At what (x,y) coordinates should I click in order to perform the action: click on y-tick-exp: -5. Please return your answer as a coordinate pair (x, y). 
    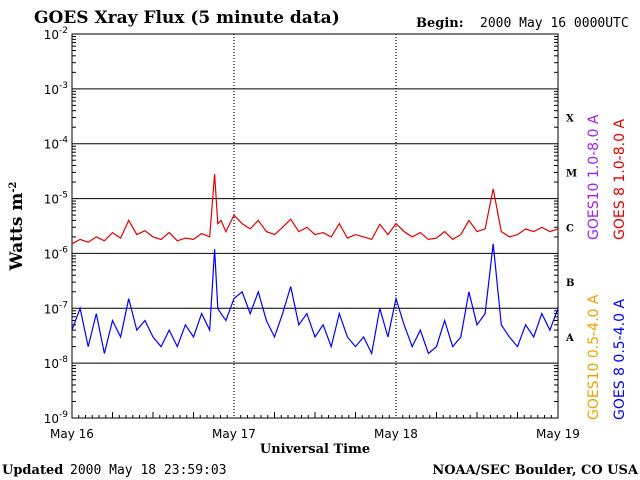
    Looking at the image, I should click on (63, 196).